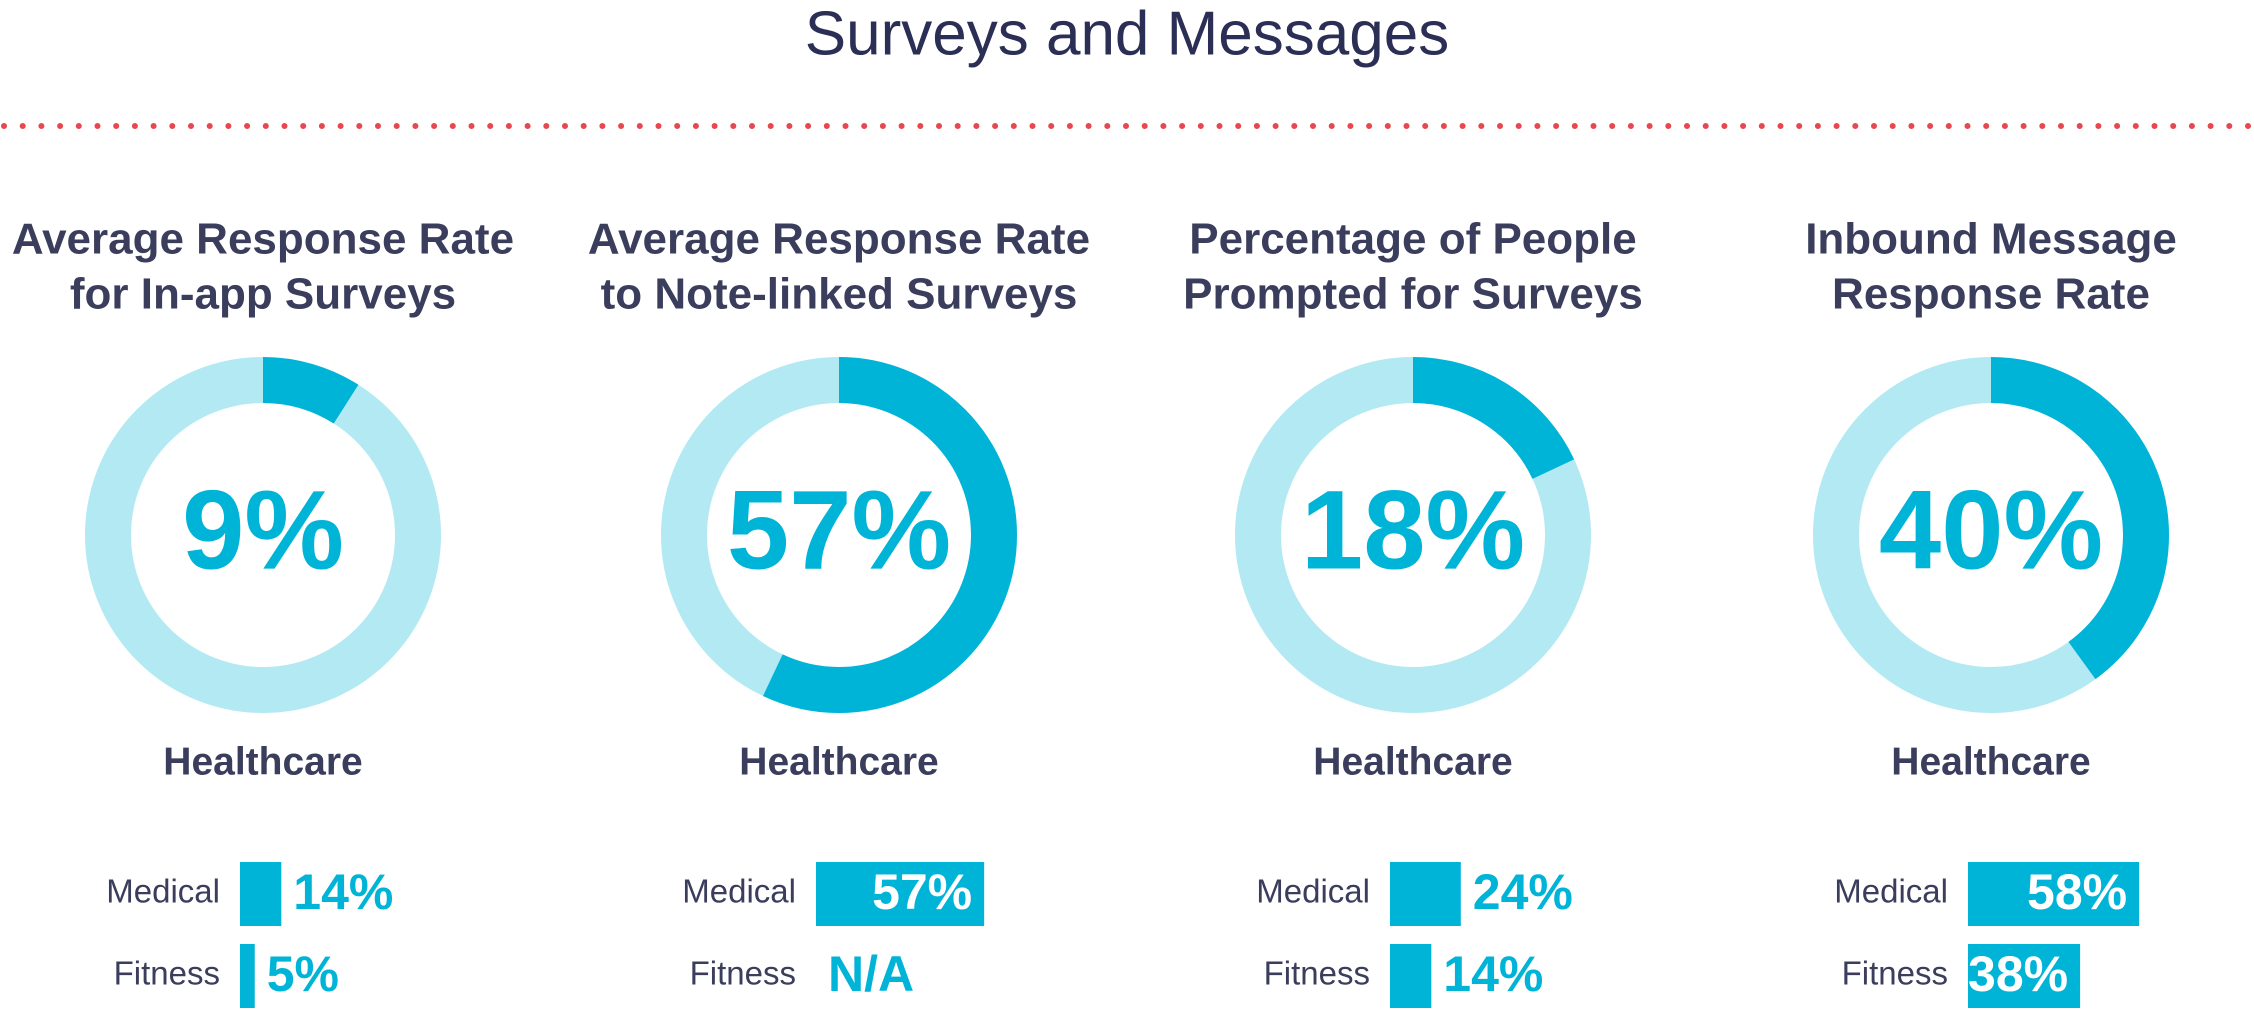 The image size is (2254, 1009). What do you see at coordinates (839, 530) in the screenshot?
I see `donut-value-label: 57%` at bounding box center [839, 530].